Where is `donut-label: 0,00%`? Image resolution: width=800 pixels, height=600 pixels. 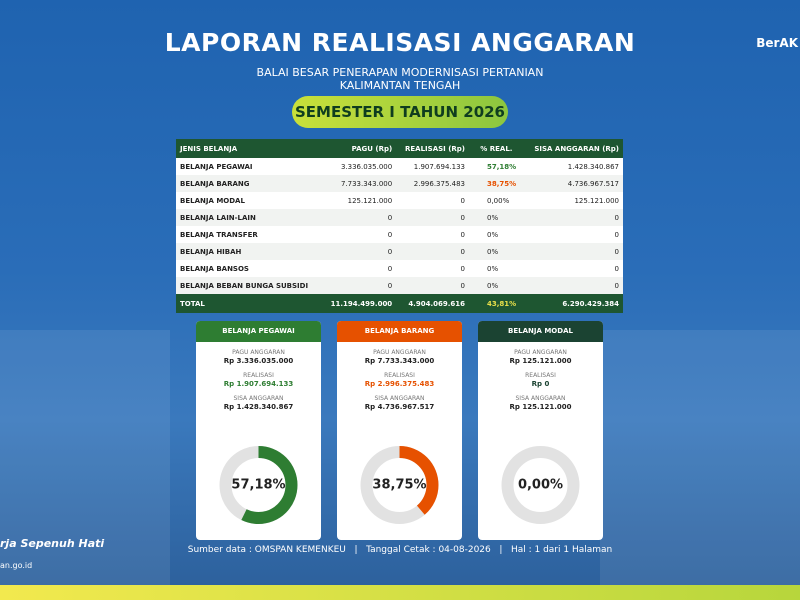
donut-label: 0,00% is located at coordinates (540, 485).